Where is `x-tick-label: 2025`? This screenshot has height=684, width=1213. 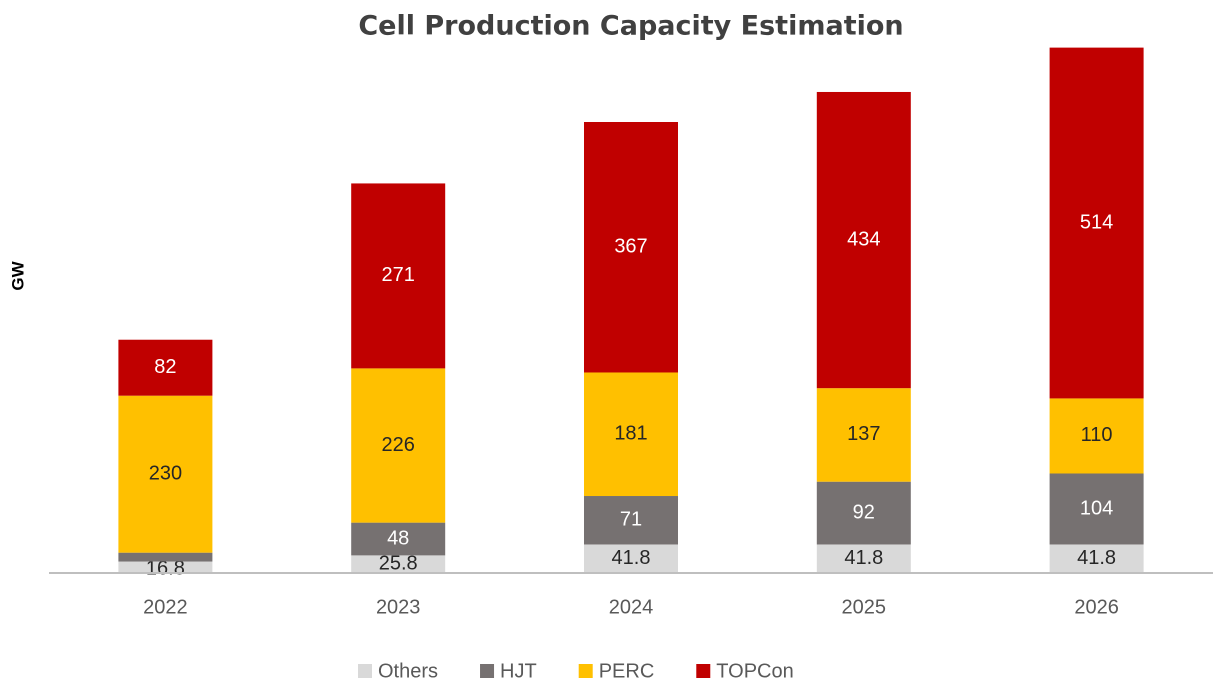
x-tick-label: 2025 is located at coordinates (864, 607).